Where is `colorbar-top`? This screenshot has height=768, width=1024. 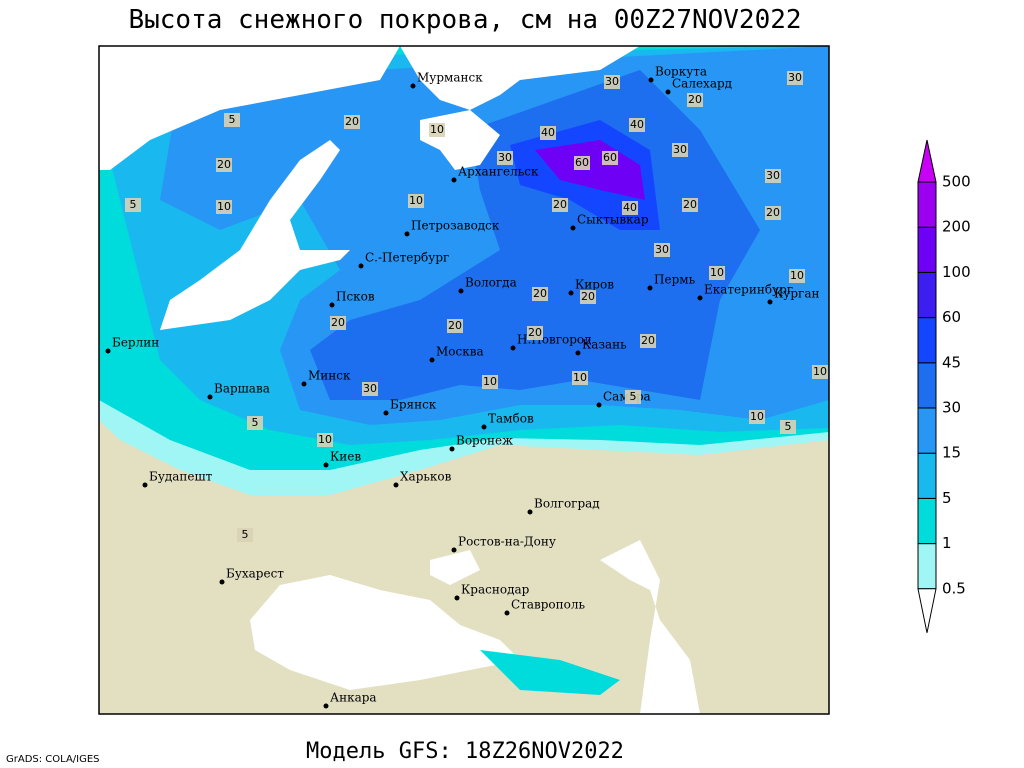
colorbar-top is located at coordinates (927, 161).